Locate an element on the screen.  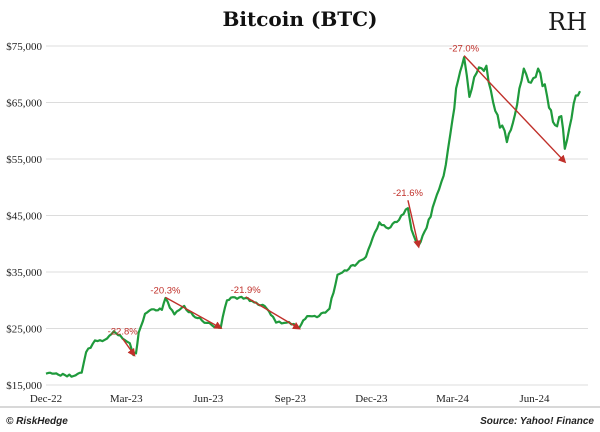
x-tick-label: Sep-23 is located at coordinates (291, 399).